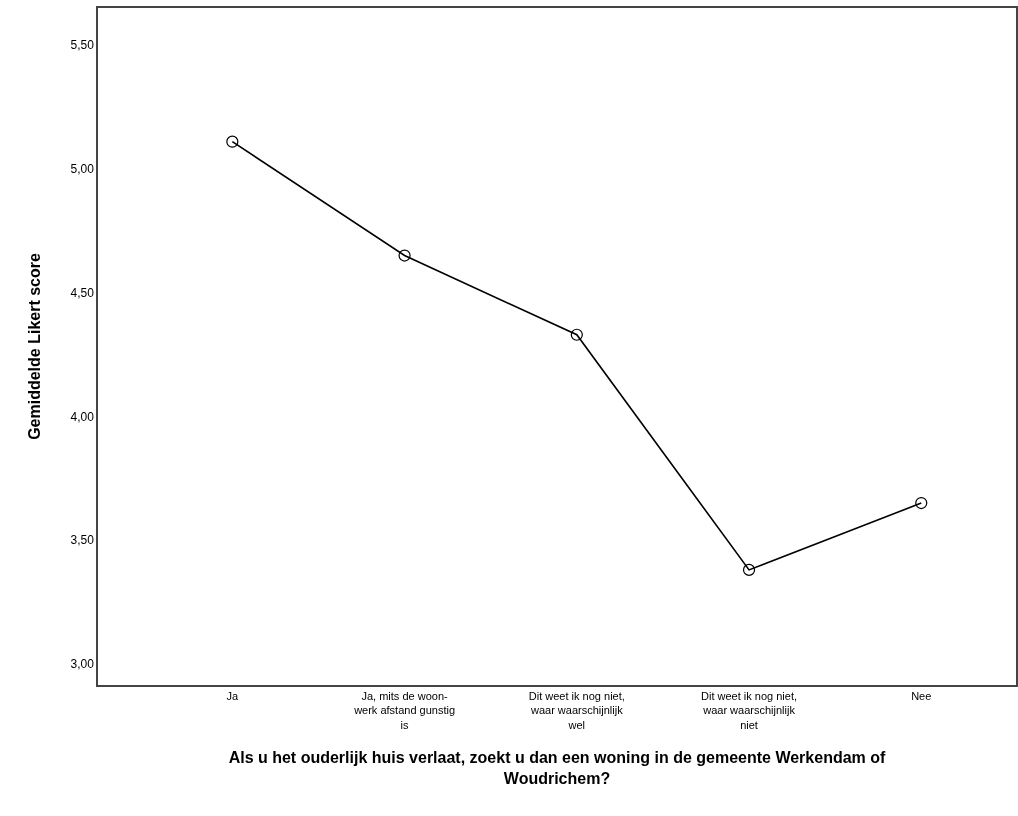 The height and width of the screenshot is (816, 1018). I want to click on y-tick-label: 5,00, so click(82, 169).